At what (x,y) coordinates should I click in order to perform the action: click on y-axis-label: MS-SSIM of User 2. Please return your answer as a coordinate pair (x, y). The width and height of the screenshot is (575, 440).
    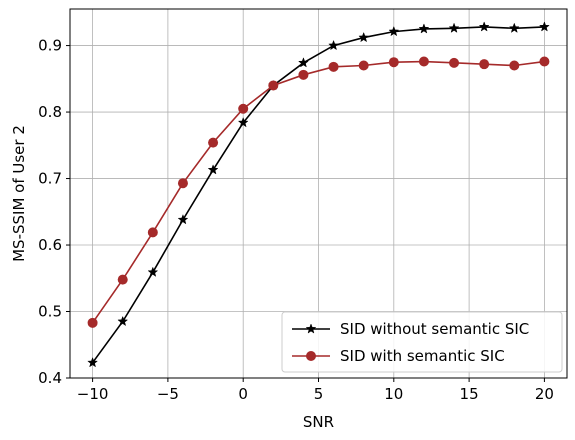
    Looking at the image, I should click on (19, 193).